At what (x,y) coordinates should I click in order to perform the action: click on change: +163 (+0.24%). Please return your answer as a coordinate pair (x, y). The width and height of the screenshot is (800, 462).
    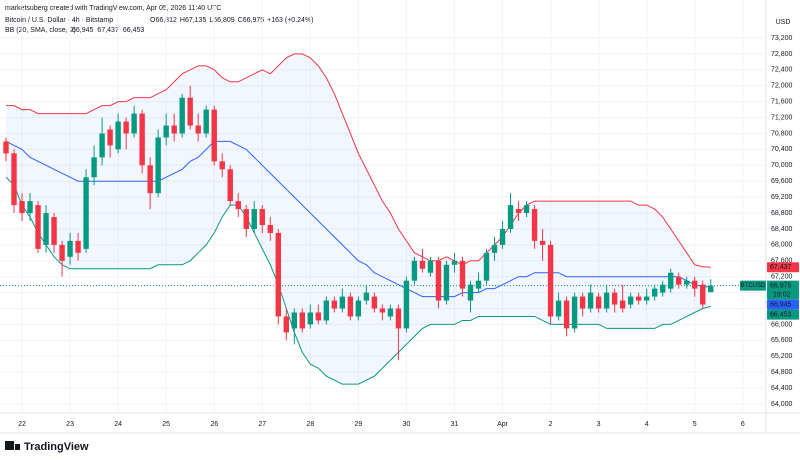
    Looking at the image, I should click on (290, 20).